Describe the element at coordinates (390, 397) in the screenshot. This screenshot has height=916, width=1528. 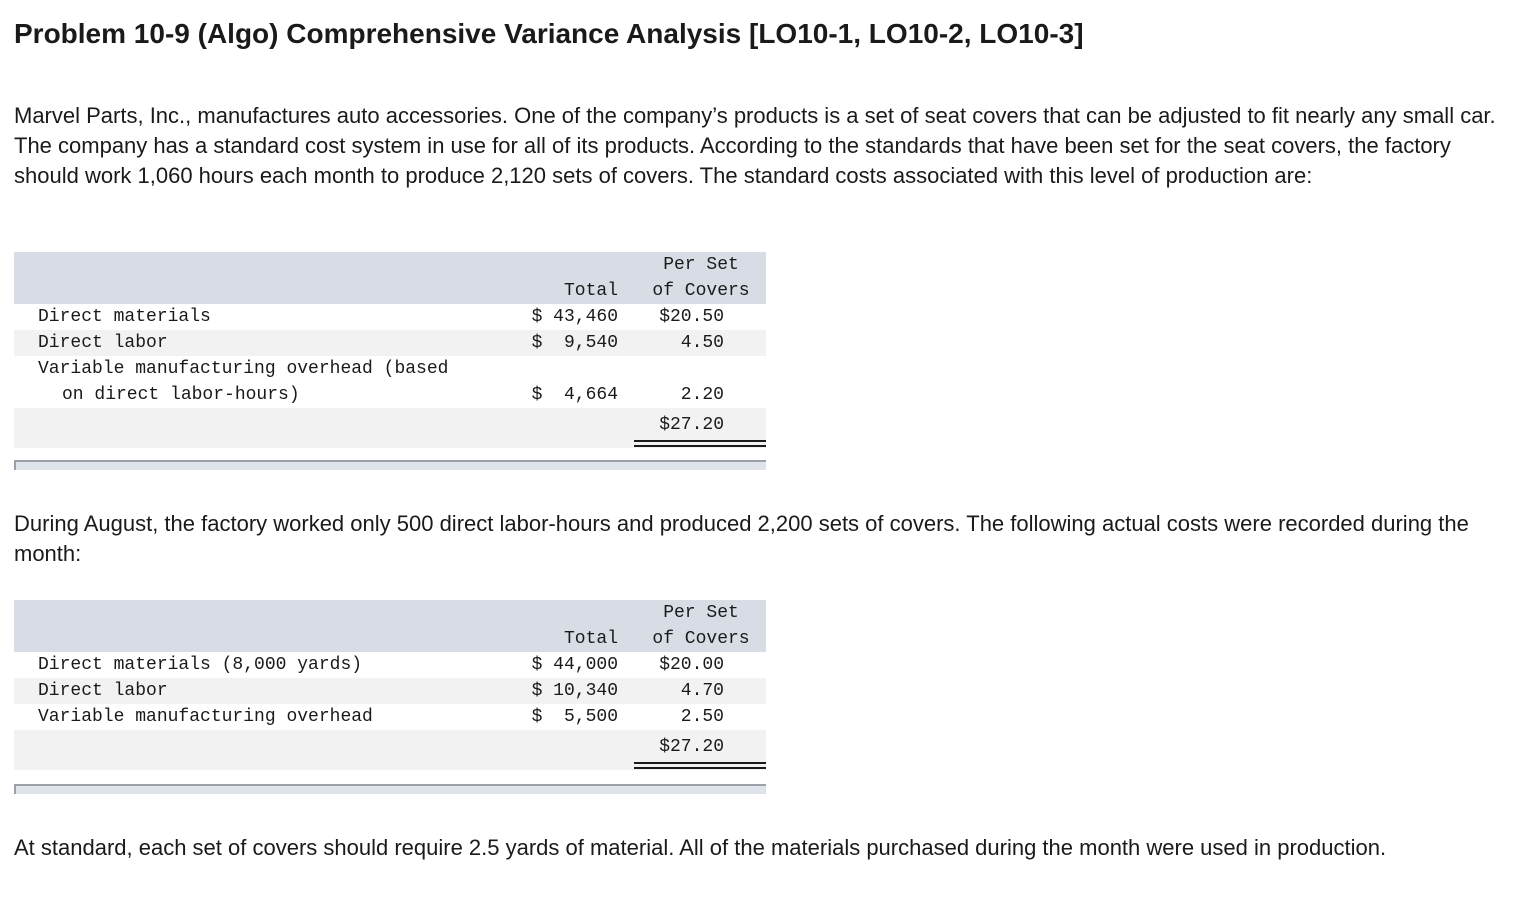
I see `table-row: on direct labor-hours) $ 4,664 2.20` at that location.